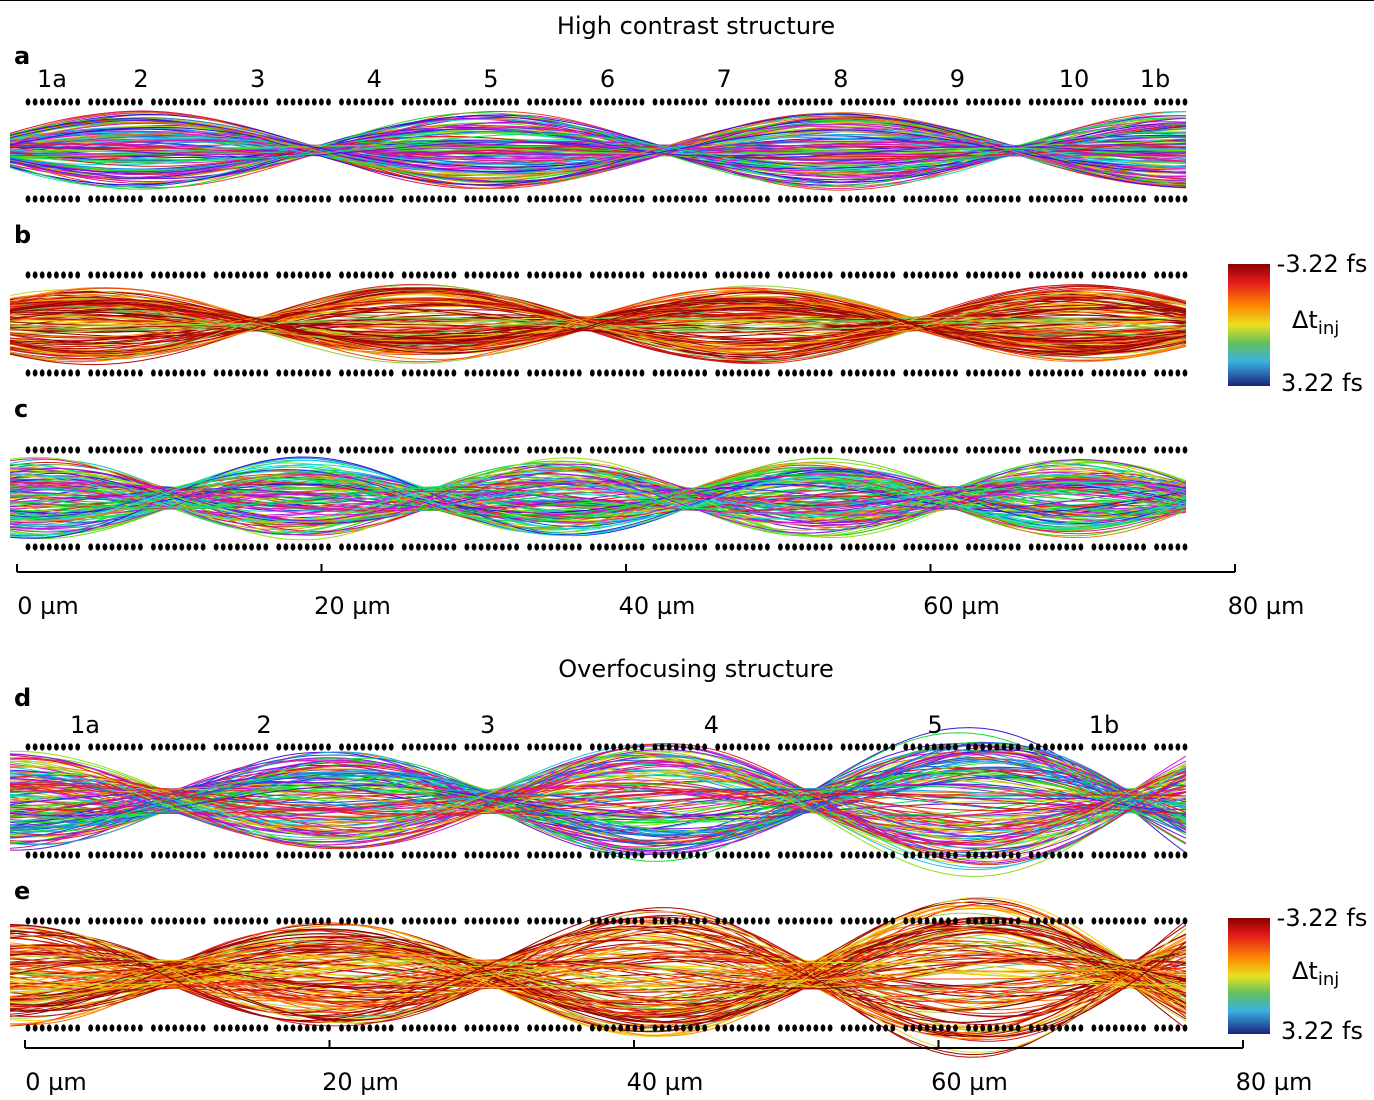 This screenshot has width=1374, height=1100. What do you see at coordinates (606, 855) in the screenshot?
I see `pillar-row` at bounding box center [606, 855].